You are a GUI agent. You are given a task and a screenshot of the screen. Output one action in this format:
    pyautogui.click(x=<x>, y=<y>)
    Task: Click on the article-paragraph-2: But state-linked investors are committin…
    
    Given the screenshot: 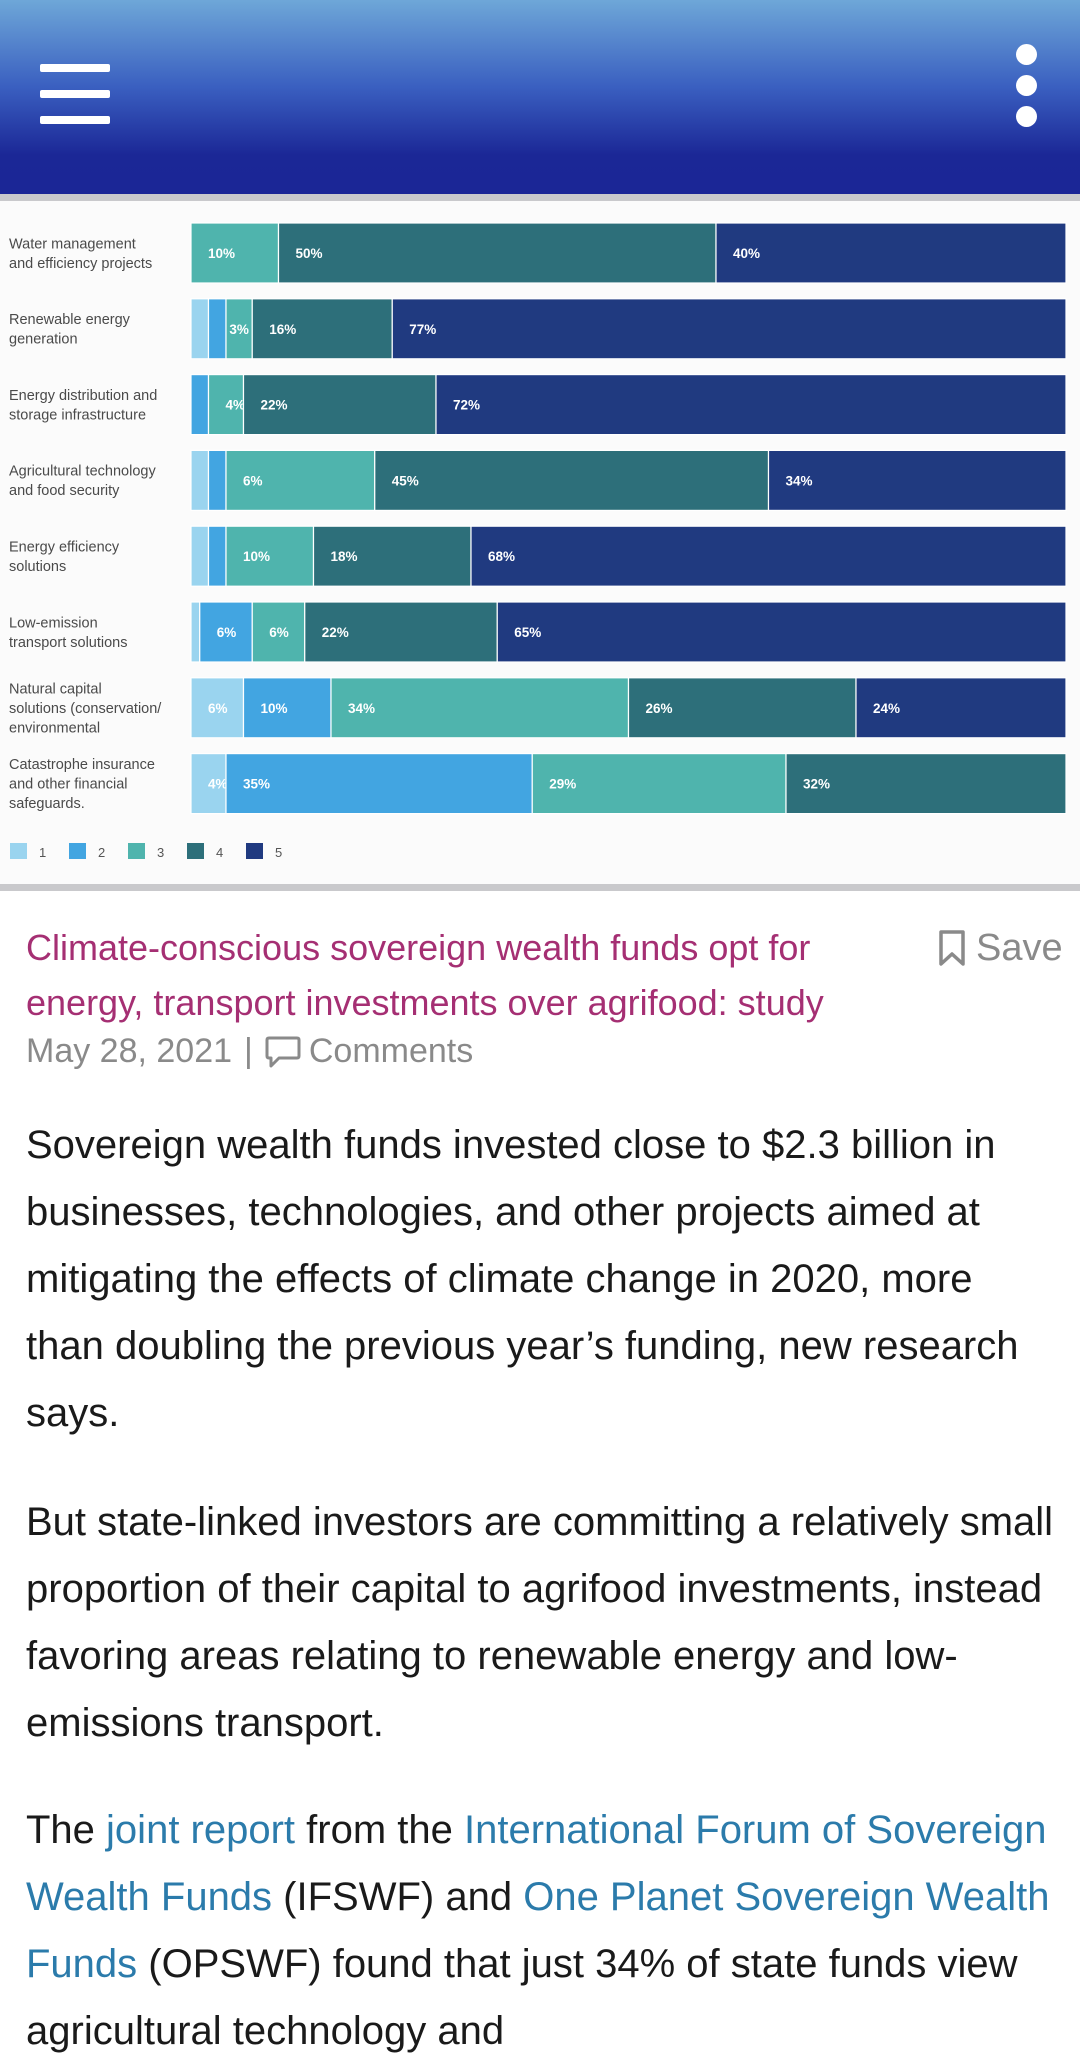 What is the action you would take?
    pyautogui.click(x=541, y=1623)
    